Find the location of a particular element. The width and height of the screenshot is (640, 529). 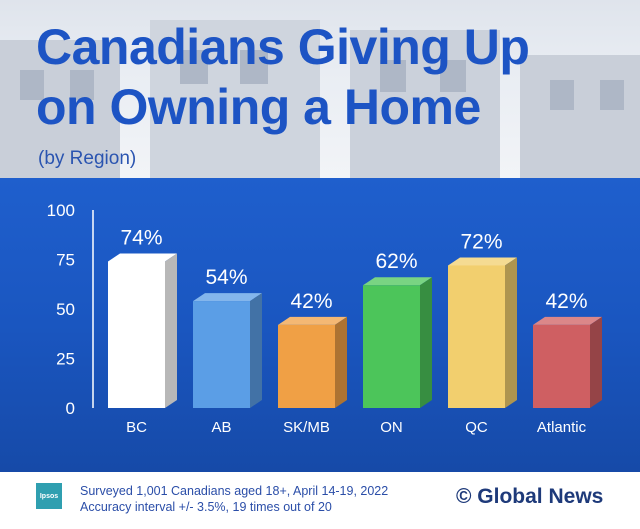

x-tick-label: QC is located at coordinates (476, 427).